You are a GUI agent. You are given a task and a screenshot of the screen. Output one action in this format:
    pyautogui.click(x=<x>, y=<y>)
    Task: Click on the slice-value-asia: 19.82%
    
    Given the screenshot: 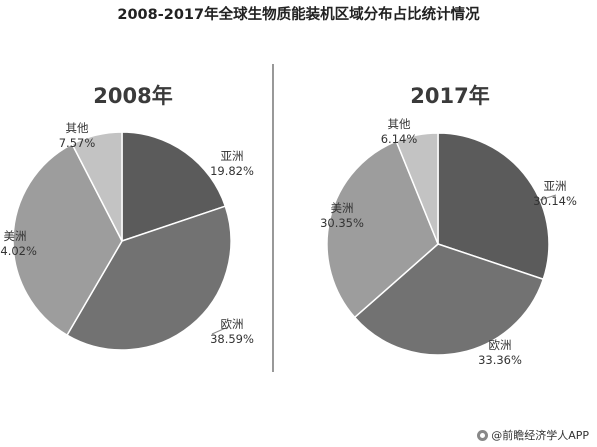 What is the action you would take?
    pyautogui.click(x=232, y=171)
    